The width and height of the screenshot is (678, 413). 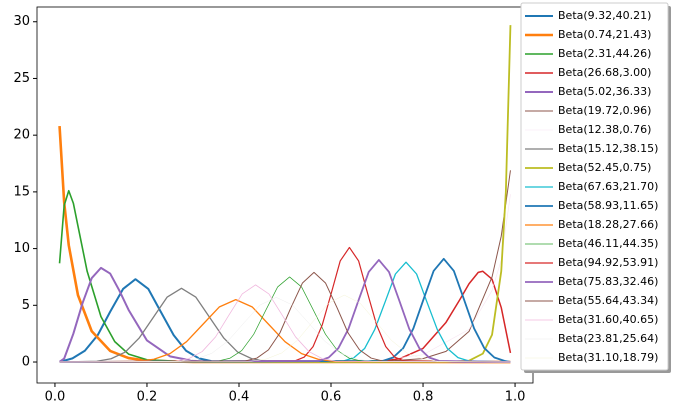 What do you see at coordinates (608, 262) in the screenshot?
I see `legend-label: Beta(94.92,53.91)` at bounding box center [608, 262].